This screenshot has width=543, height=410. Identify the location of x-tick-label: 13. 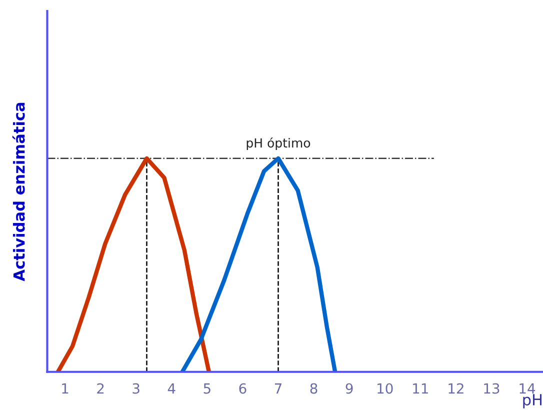
(492, 388).